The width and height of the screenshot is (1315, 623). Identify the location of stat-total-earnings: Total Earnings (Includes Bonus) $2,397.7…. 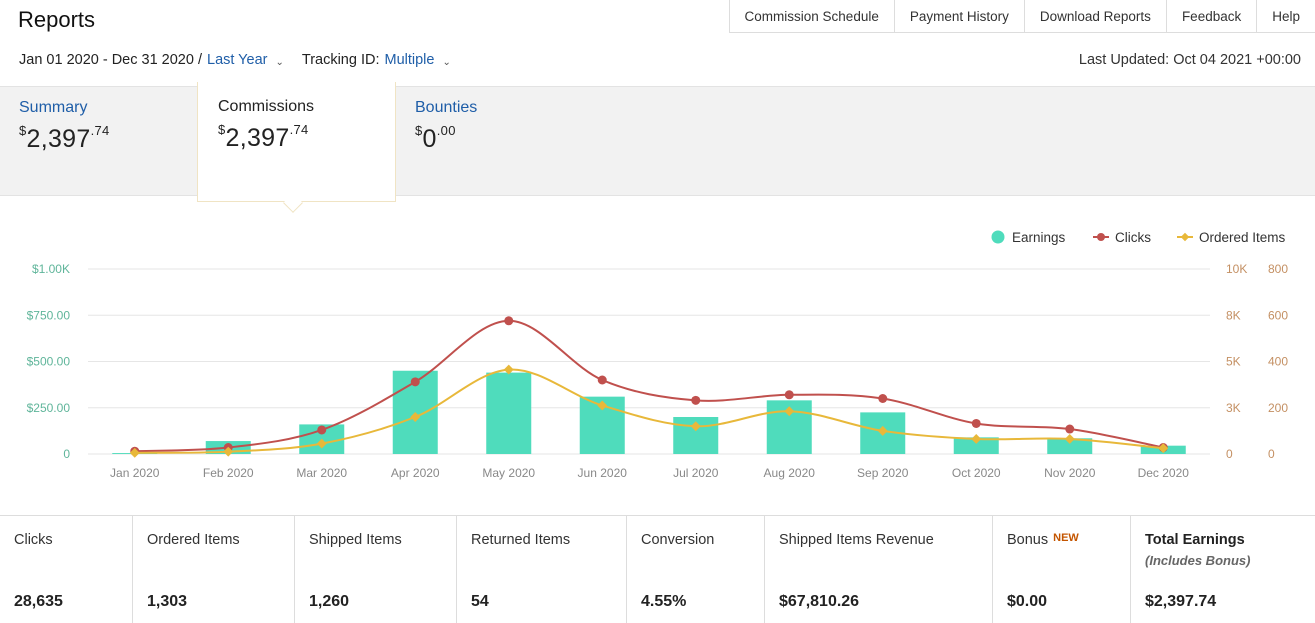
(1223, 569).